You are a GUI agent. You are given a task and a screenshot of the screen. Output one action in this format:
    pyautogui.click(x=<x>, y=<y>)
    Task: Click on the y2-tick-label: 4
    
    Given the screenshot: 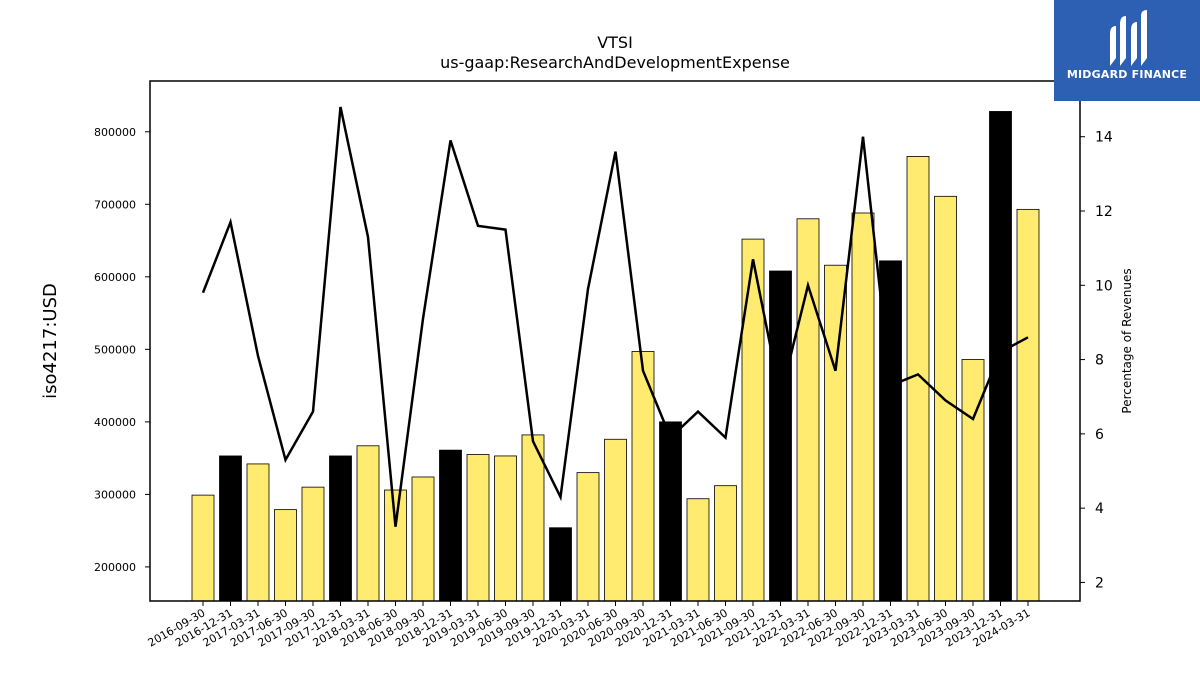 What is the action you would take?
    pyautogui.click(x=1099, y=509)
    